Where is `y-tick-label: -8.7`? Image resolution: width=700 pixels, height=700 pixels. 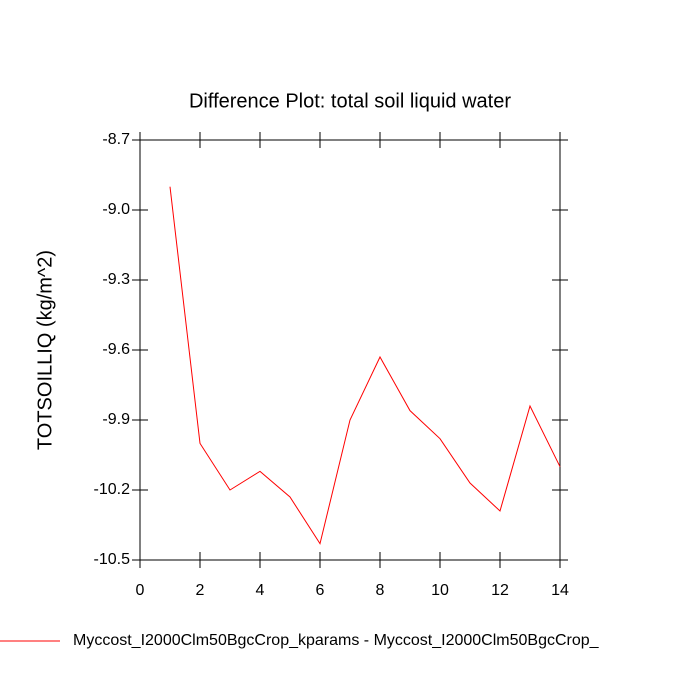
y-tick-label: -8.7 is located at coordinates (116, 139).